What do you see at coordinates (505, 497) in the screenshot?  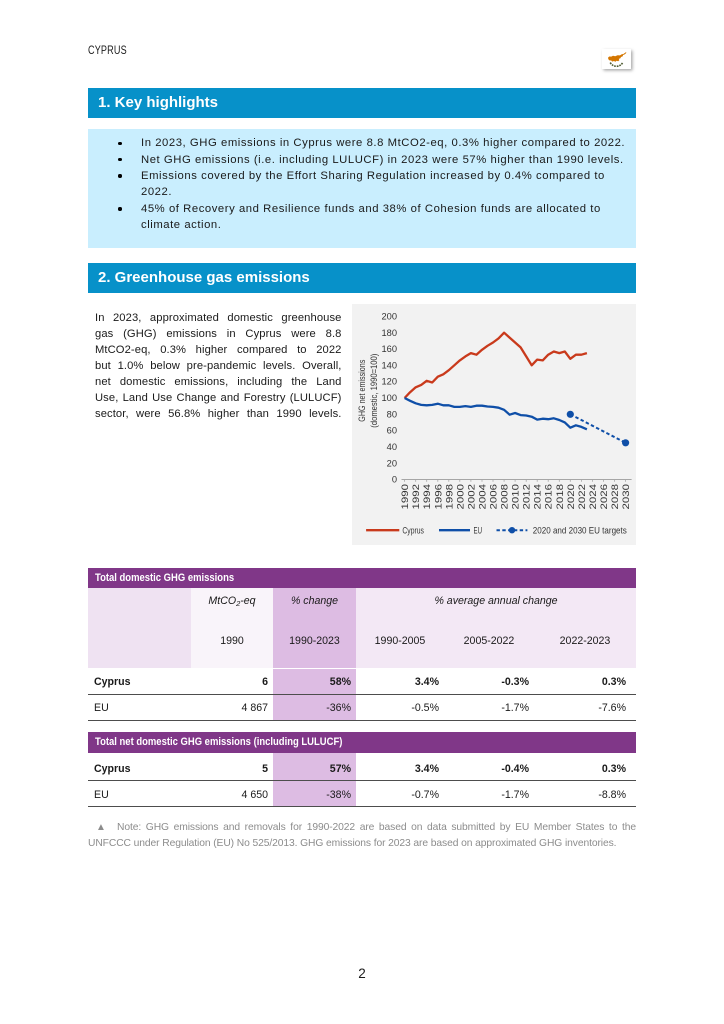 I see `svg-text: 2008` at bounding box center [505, 497].